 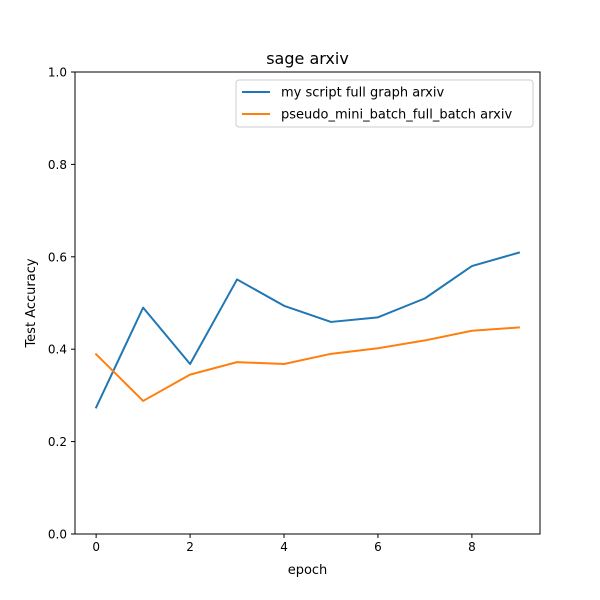 What do you see at coordinates (396, 115) in the screenshot?
I see `legend-label-2: pseudo_mini_batch_full_batch arxiv` at bounding box center [396, 115].